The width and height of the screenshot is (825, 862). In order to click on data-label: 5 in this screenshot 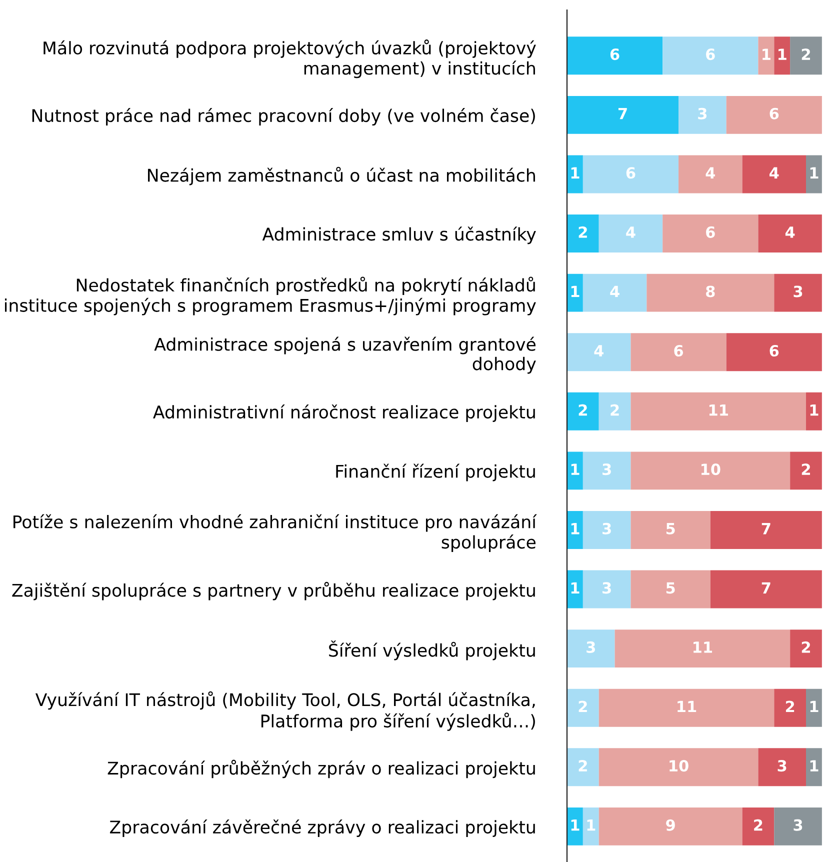, I will do `click(670, 588)`.